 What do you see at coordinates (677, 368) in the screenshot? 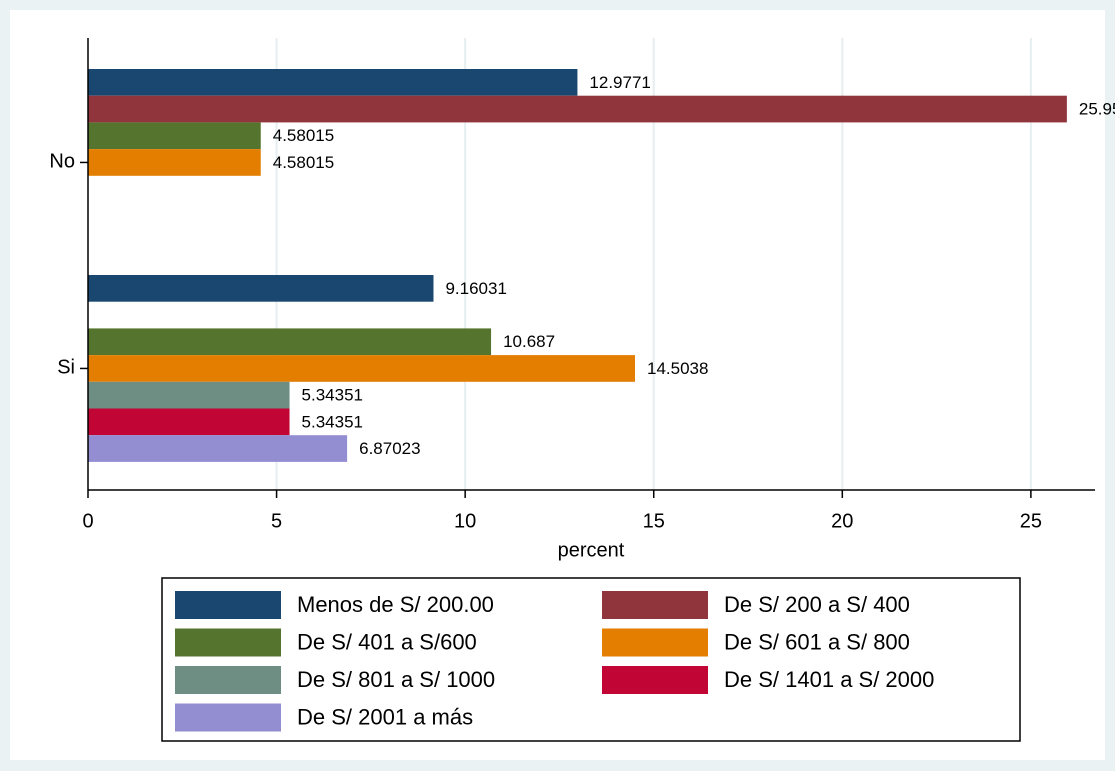
I see `value-label: 14.5038` at bounding box center [677, 368].